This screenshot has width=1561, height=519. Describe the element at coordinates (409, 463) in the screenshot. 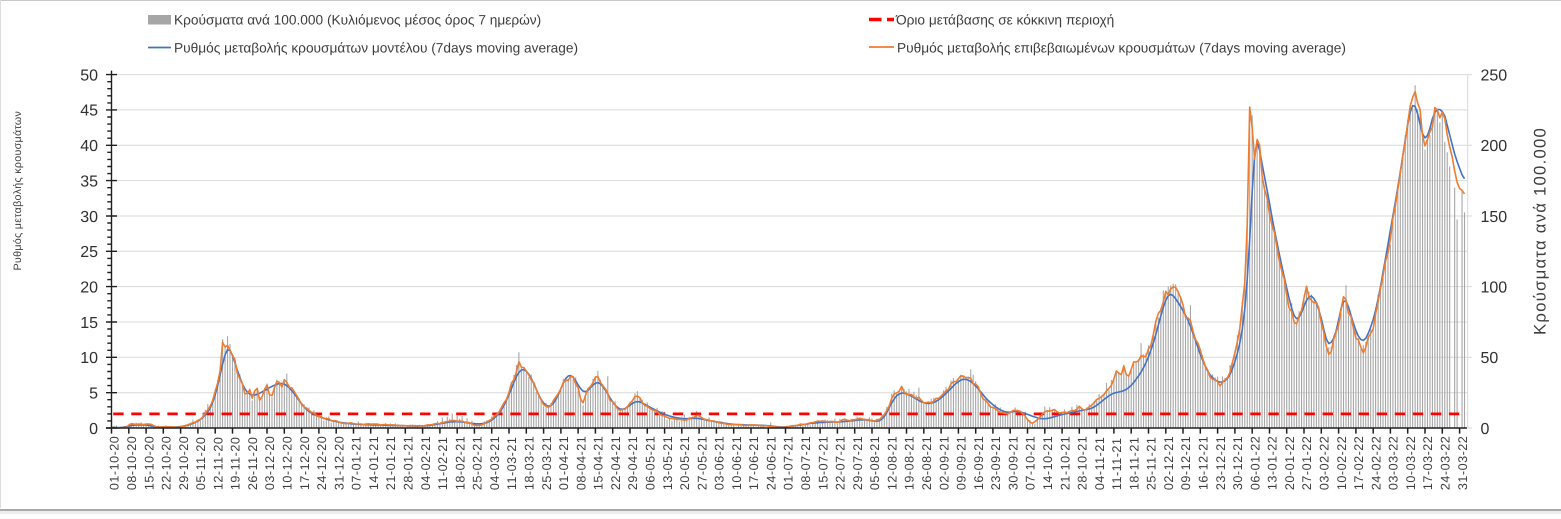

I see `svg-text: 28-01-21` at that location.